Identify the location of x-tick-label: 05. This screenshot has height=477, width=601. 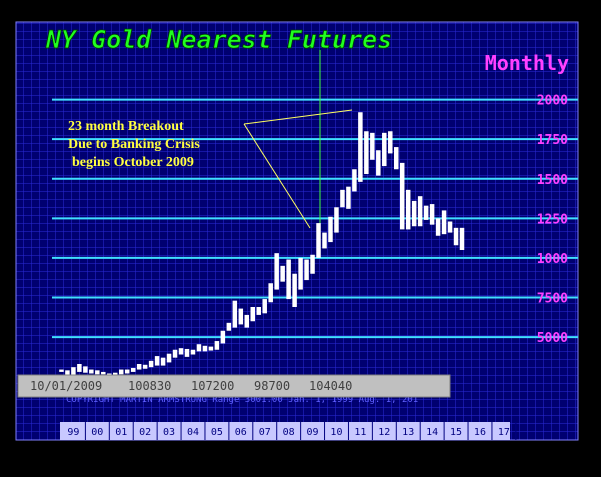
(217, 432).